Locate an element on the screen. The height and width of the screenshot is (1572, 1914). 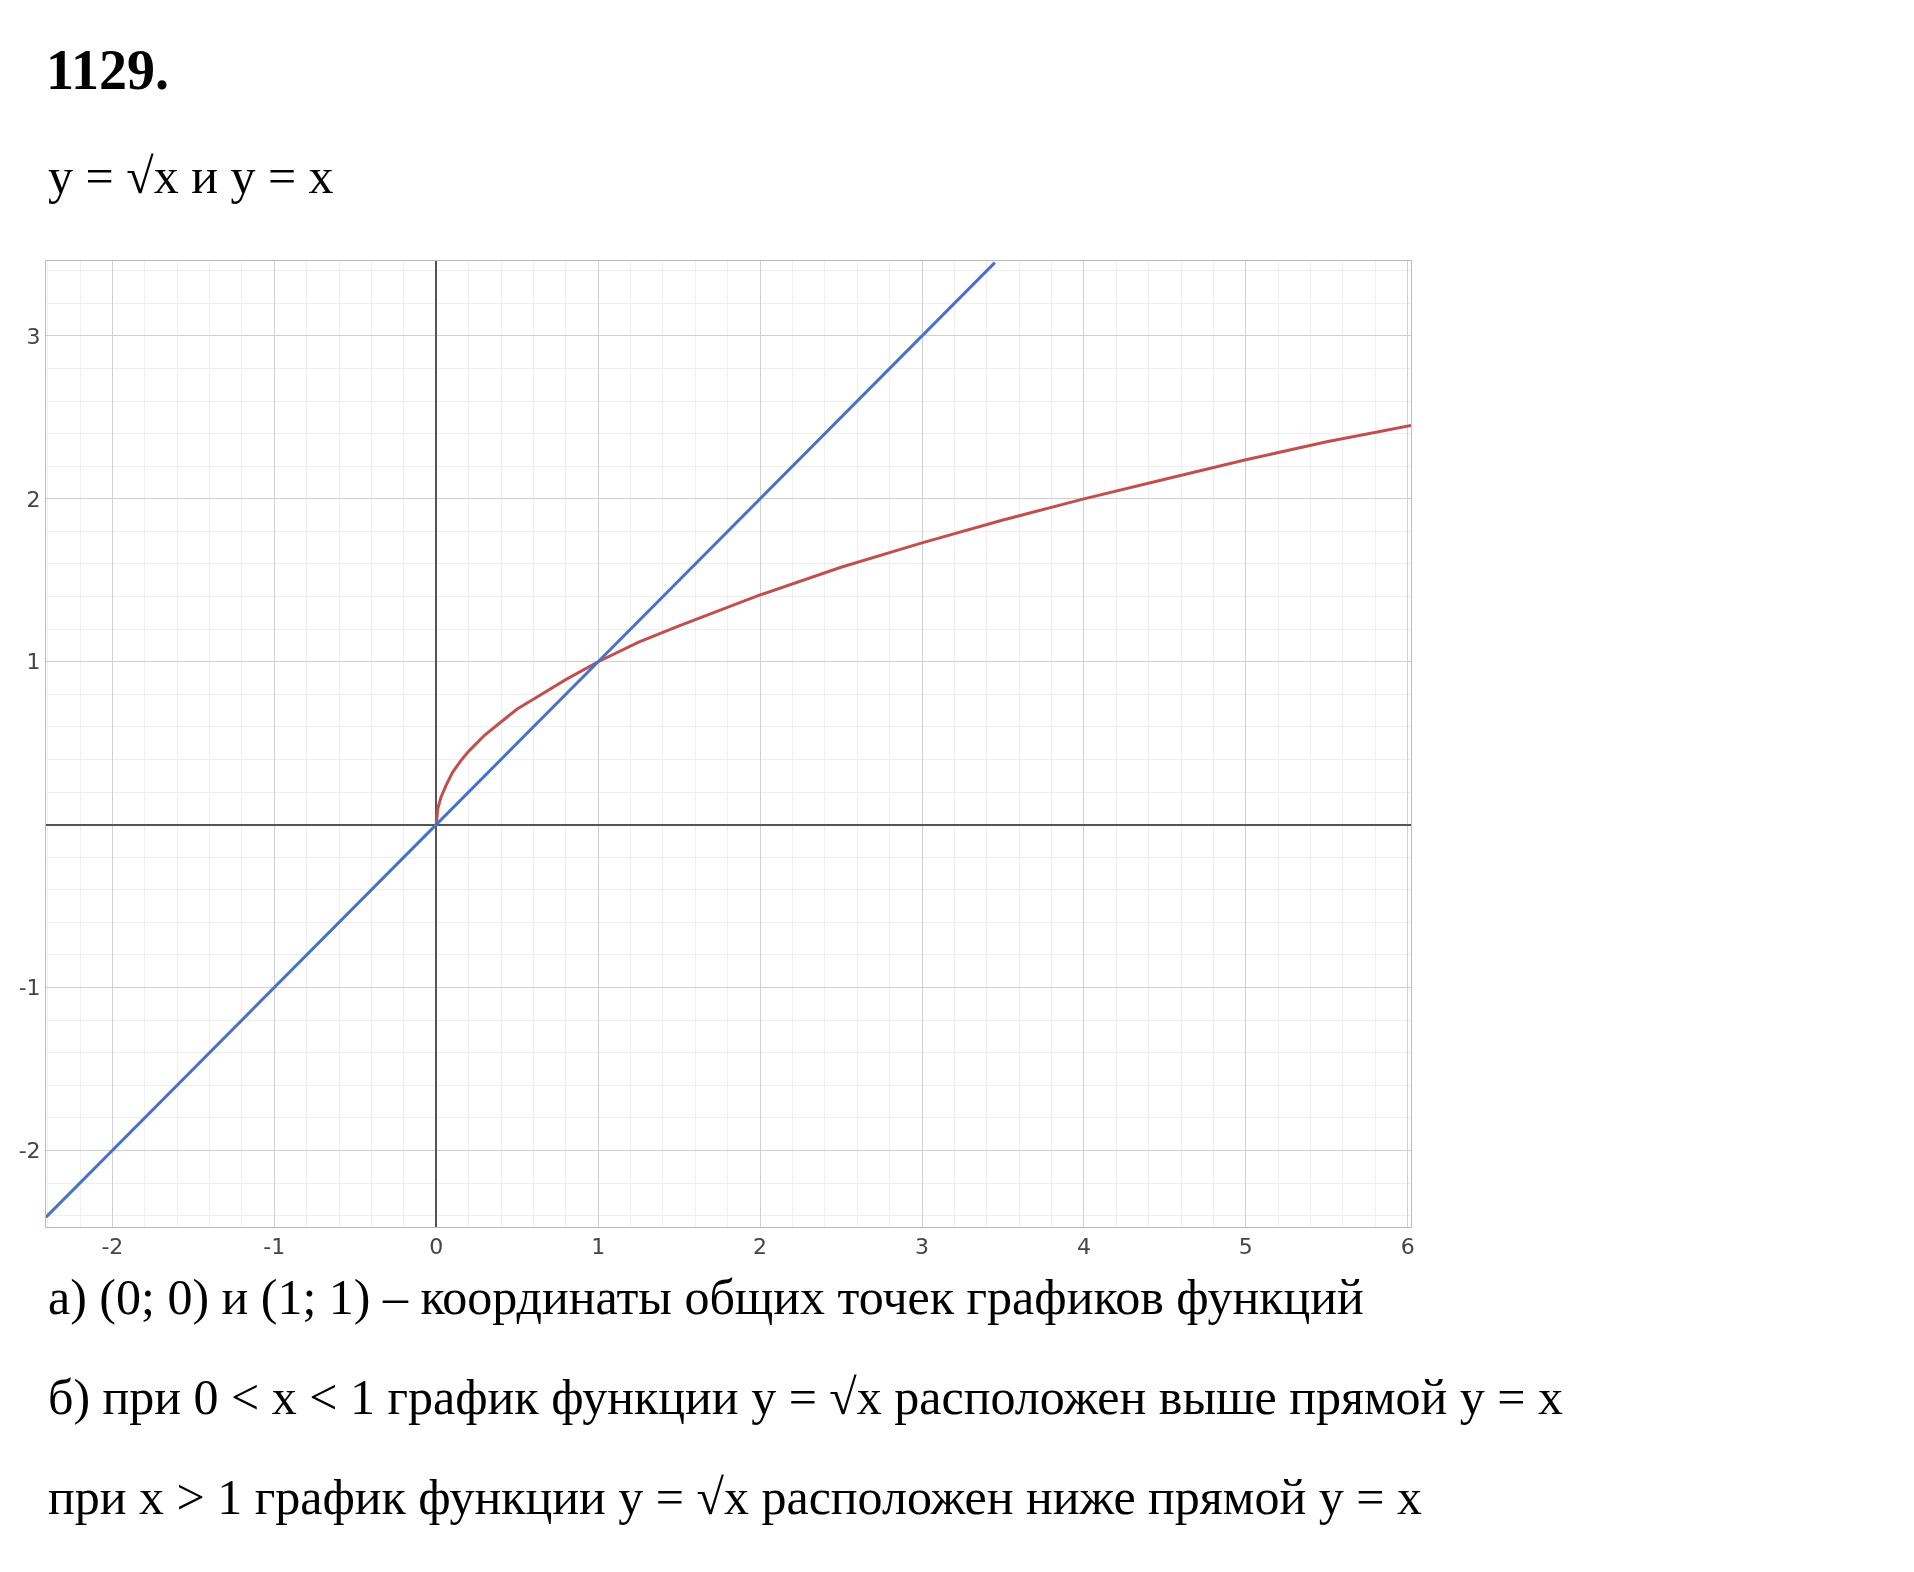
chart-subtitle: y = √x и y = x is located at coordinates (191, 176).